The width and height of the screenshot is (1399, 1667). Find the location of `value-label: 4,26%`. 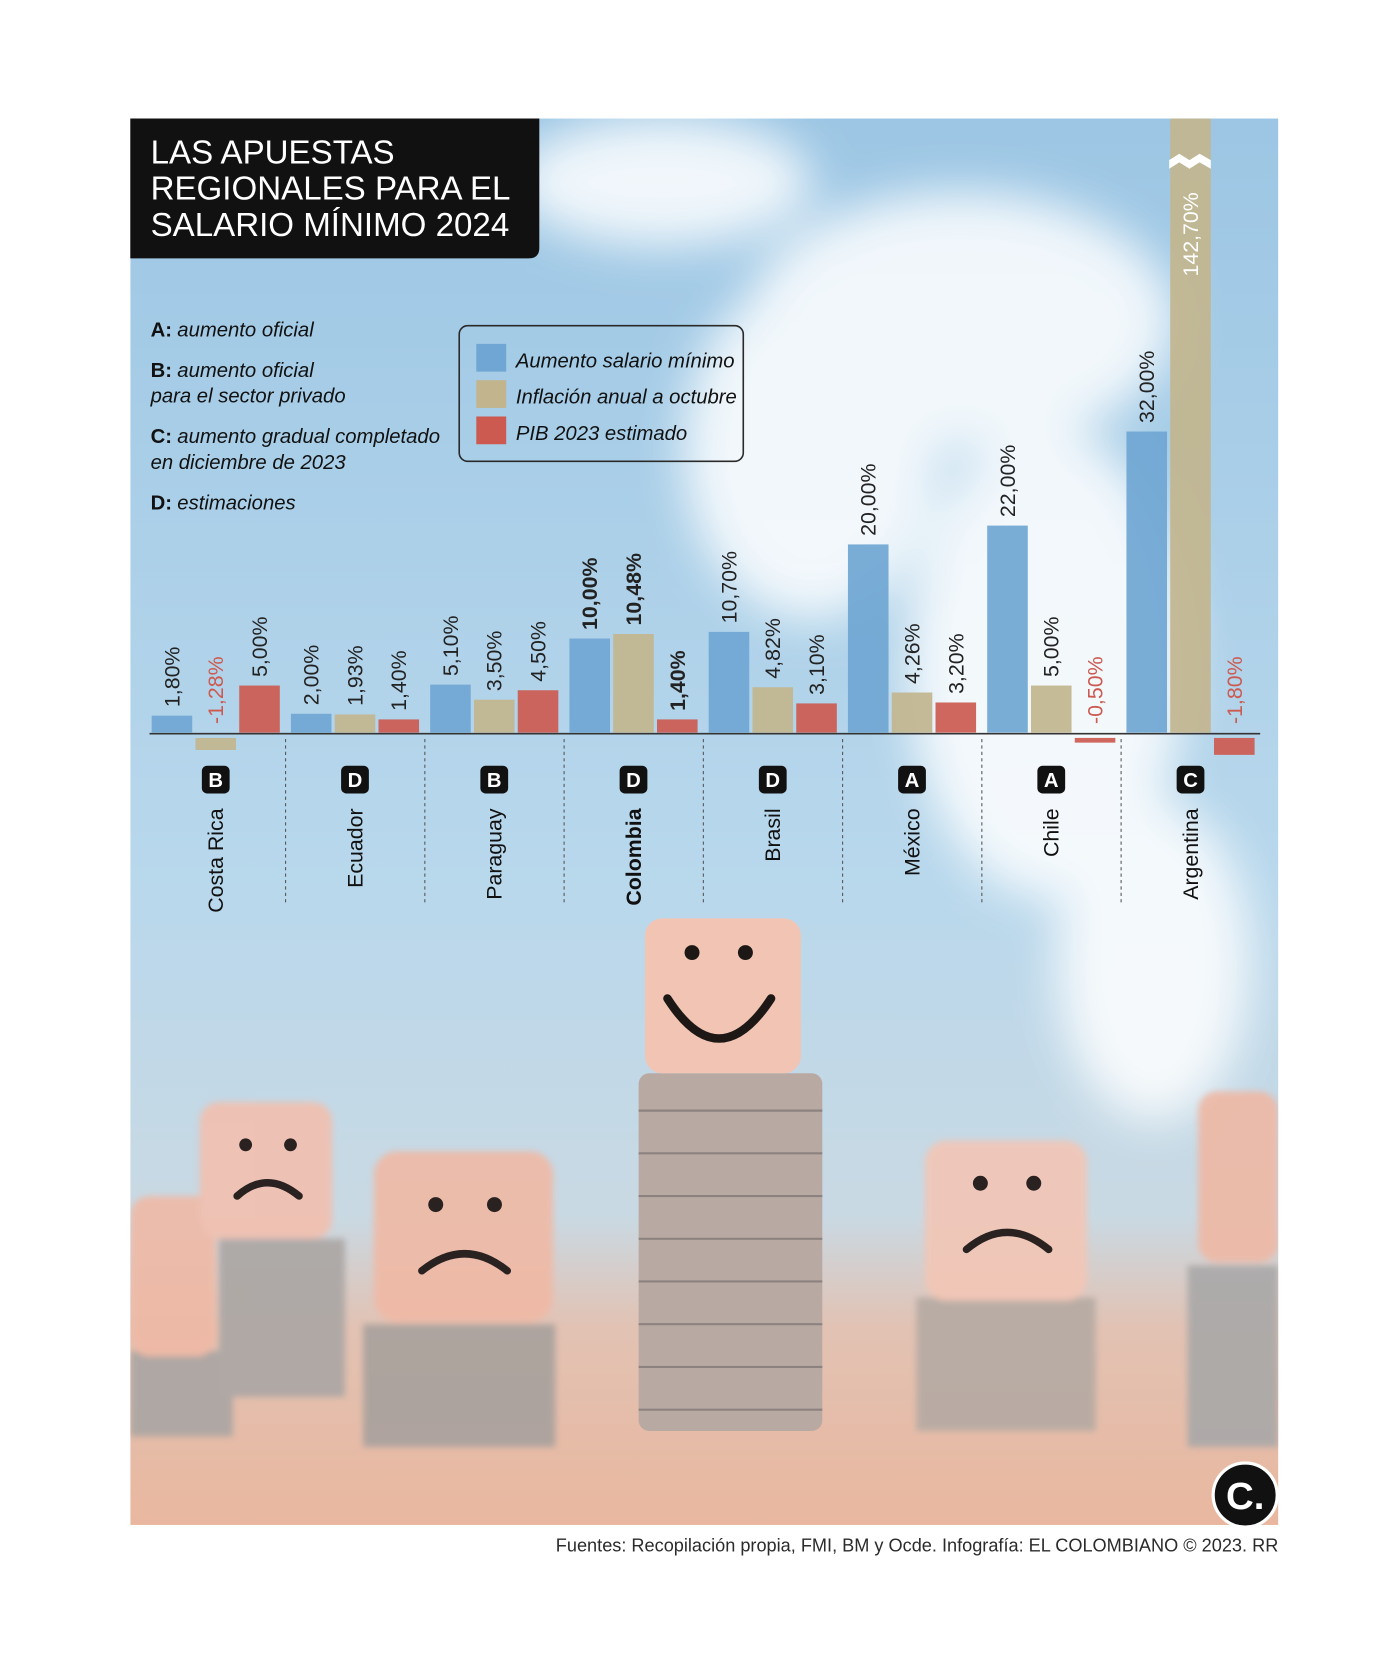

value-label: 4,26% is located at coordinates (912, 653).